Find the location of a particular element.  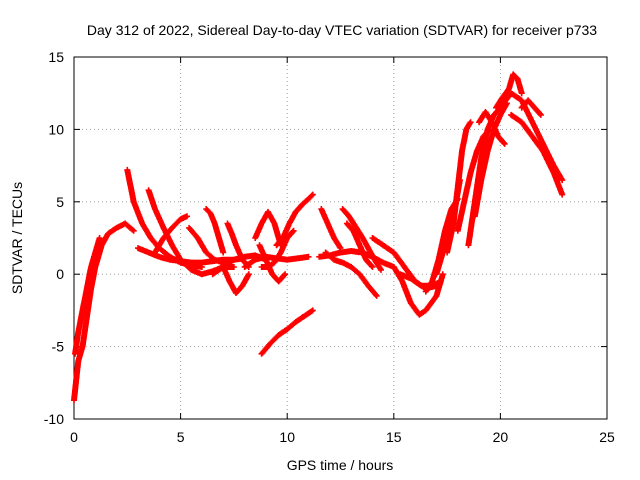

series-track-early-rise is located at coordinates (104, 312).